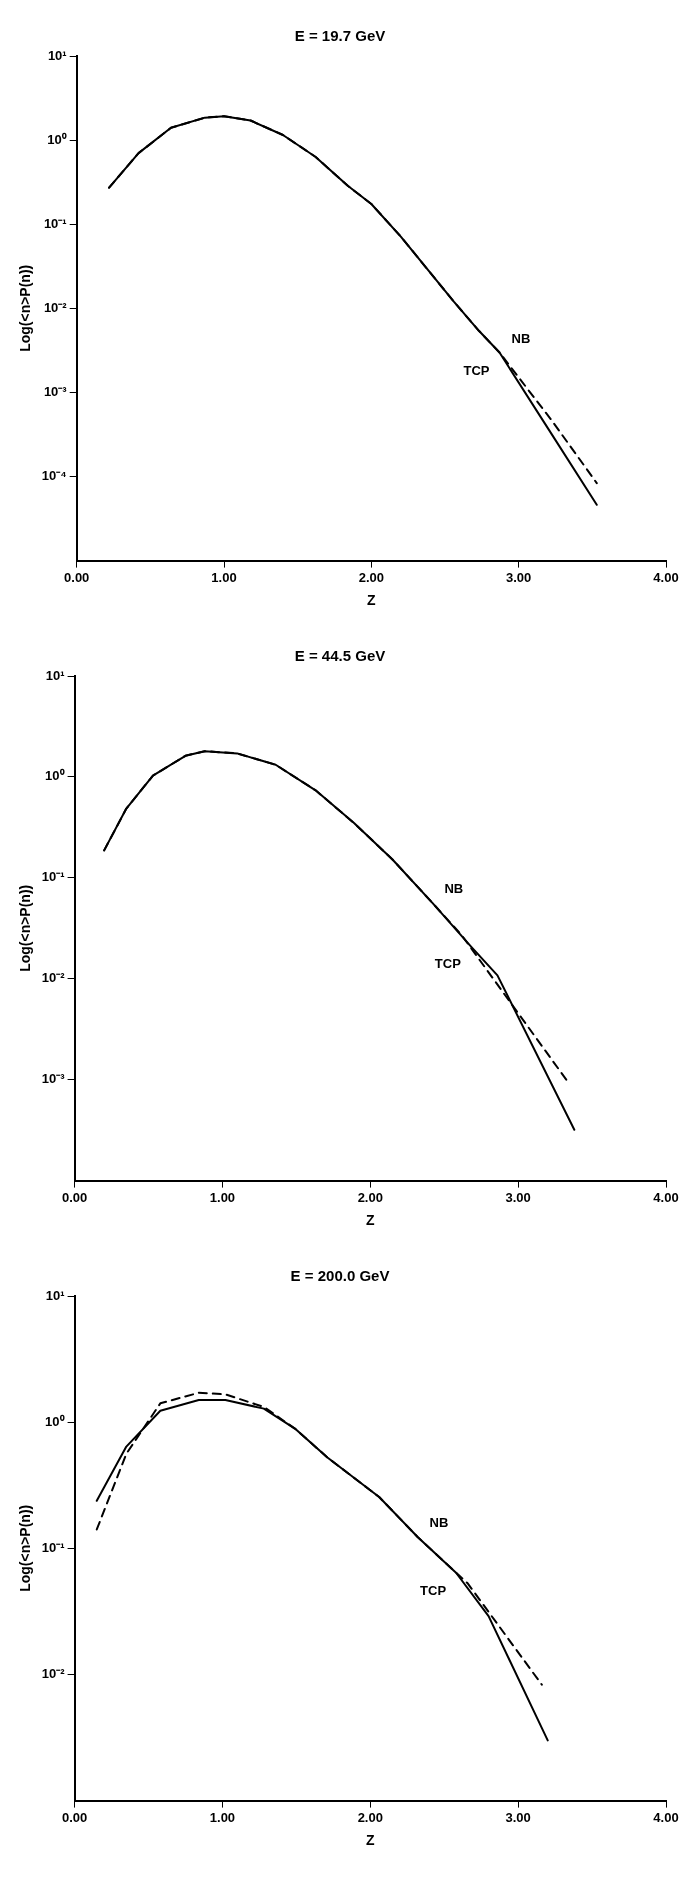 The image size is (698, 1892). I want to click on chart-title: E = 200.0 GeV, so click(340, 1276).